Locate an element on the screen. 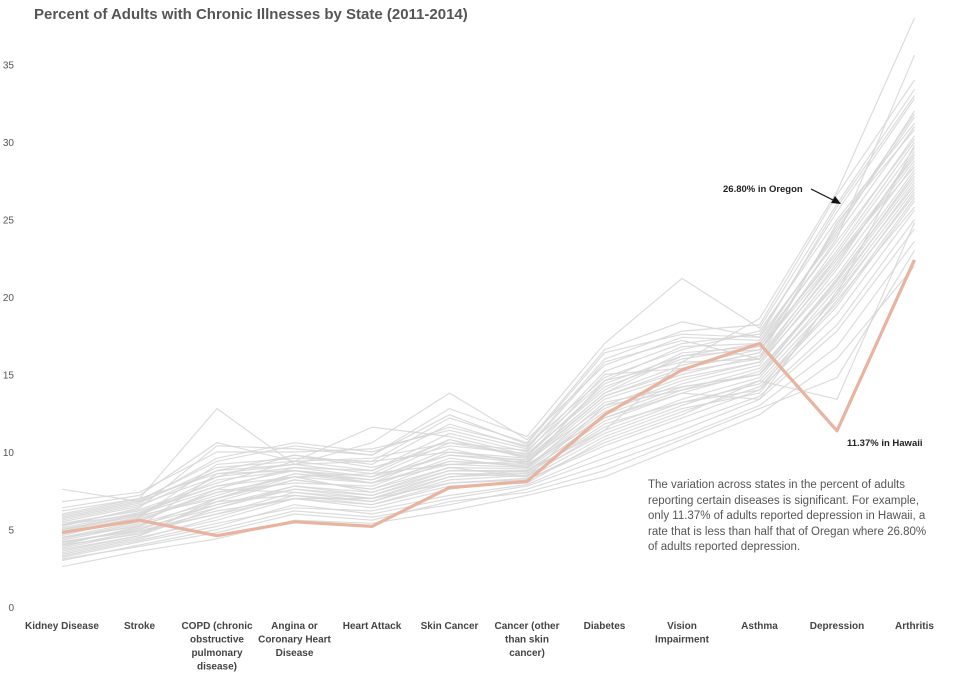 This screenshot has width=955, height=677. x-tick-label-line: Cancer (other is located at coordinates (526, 626).